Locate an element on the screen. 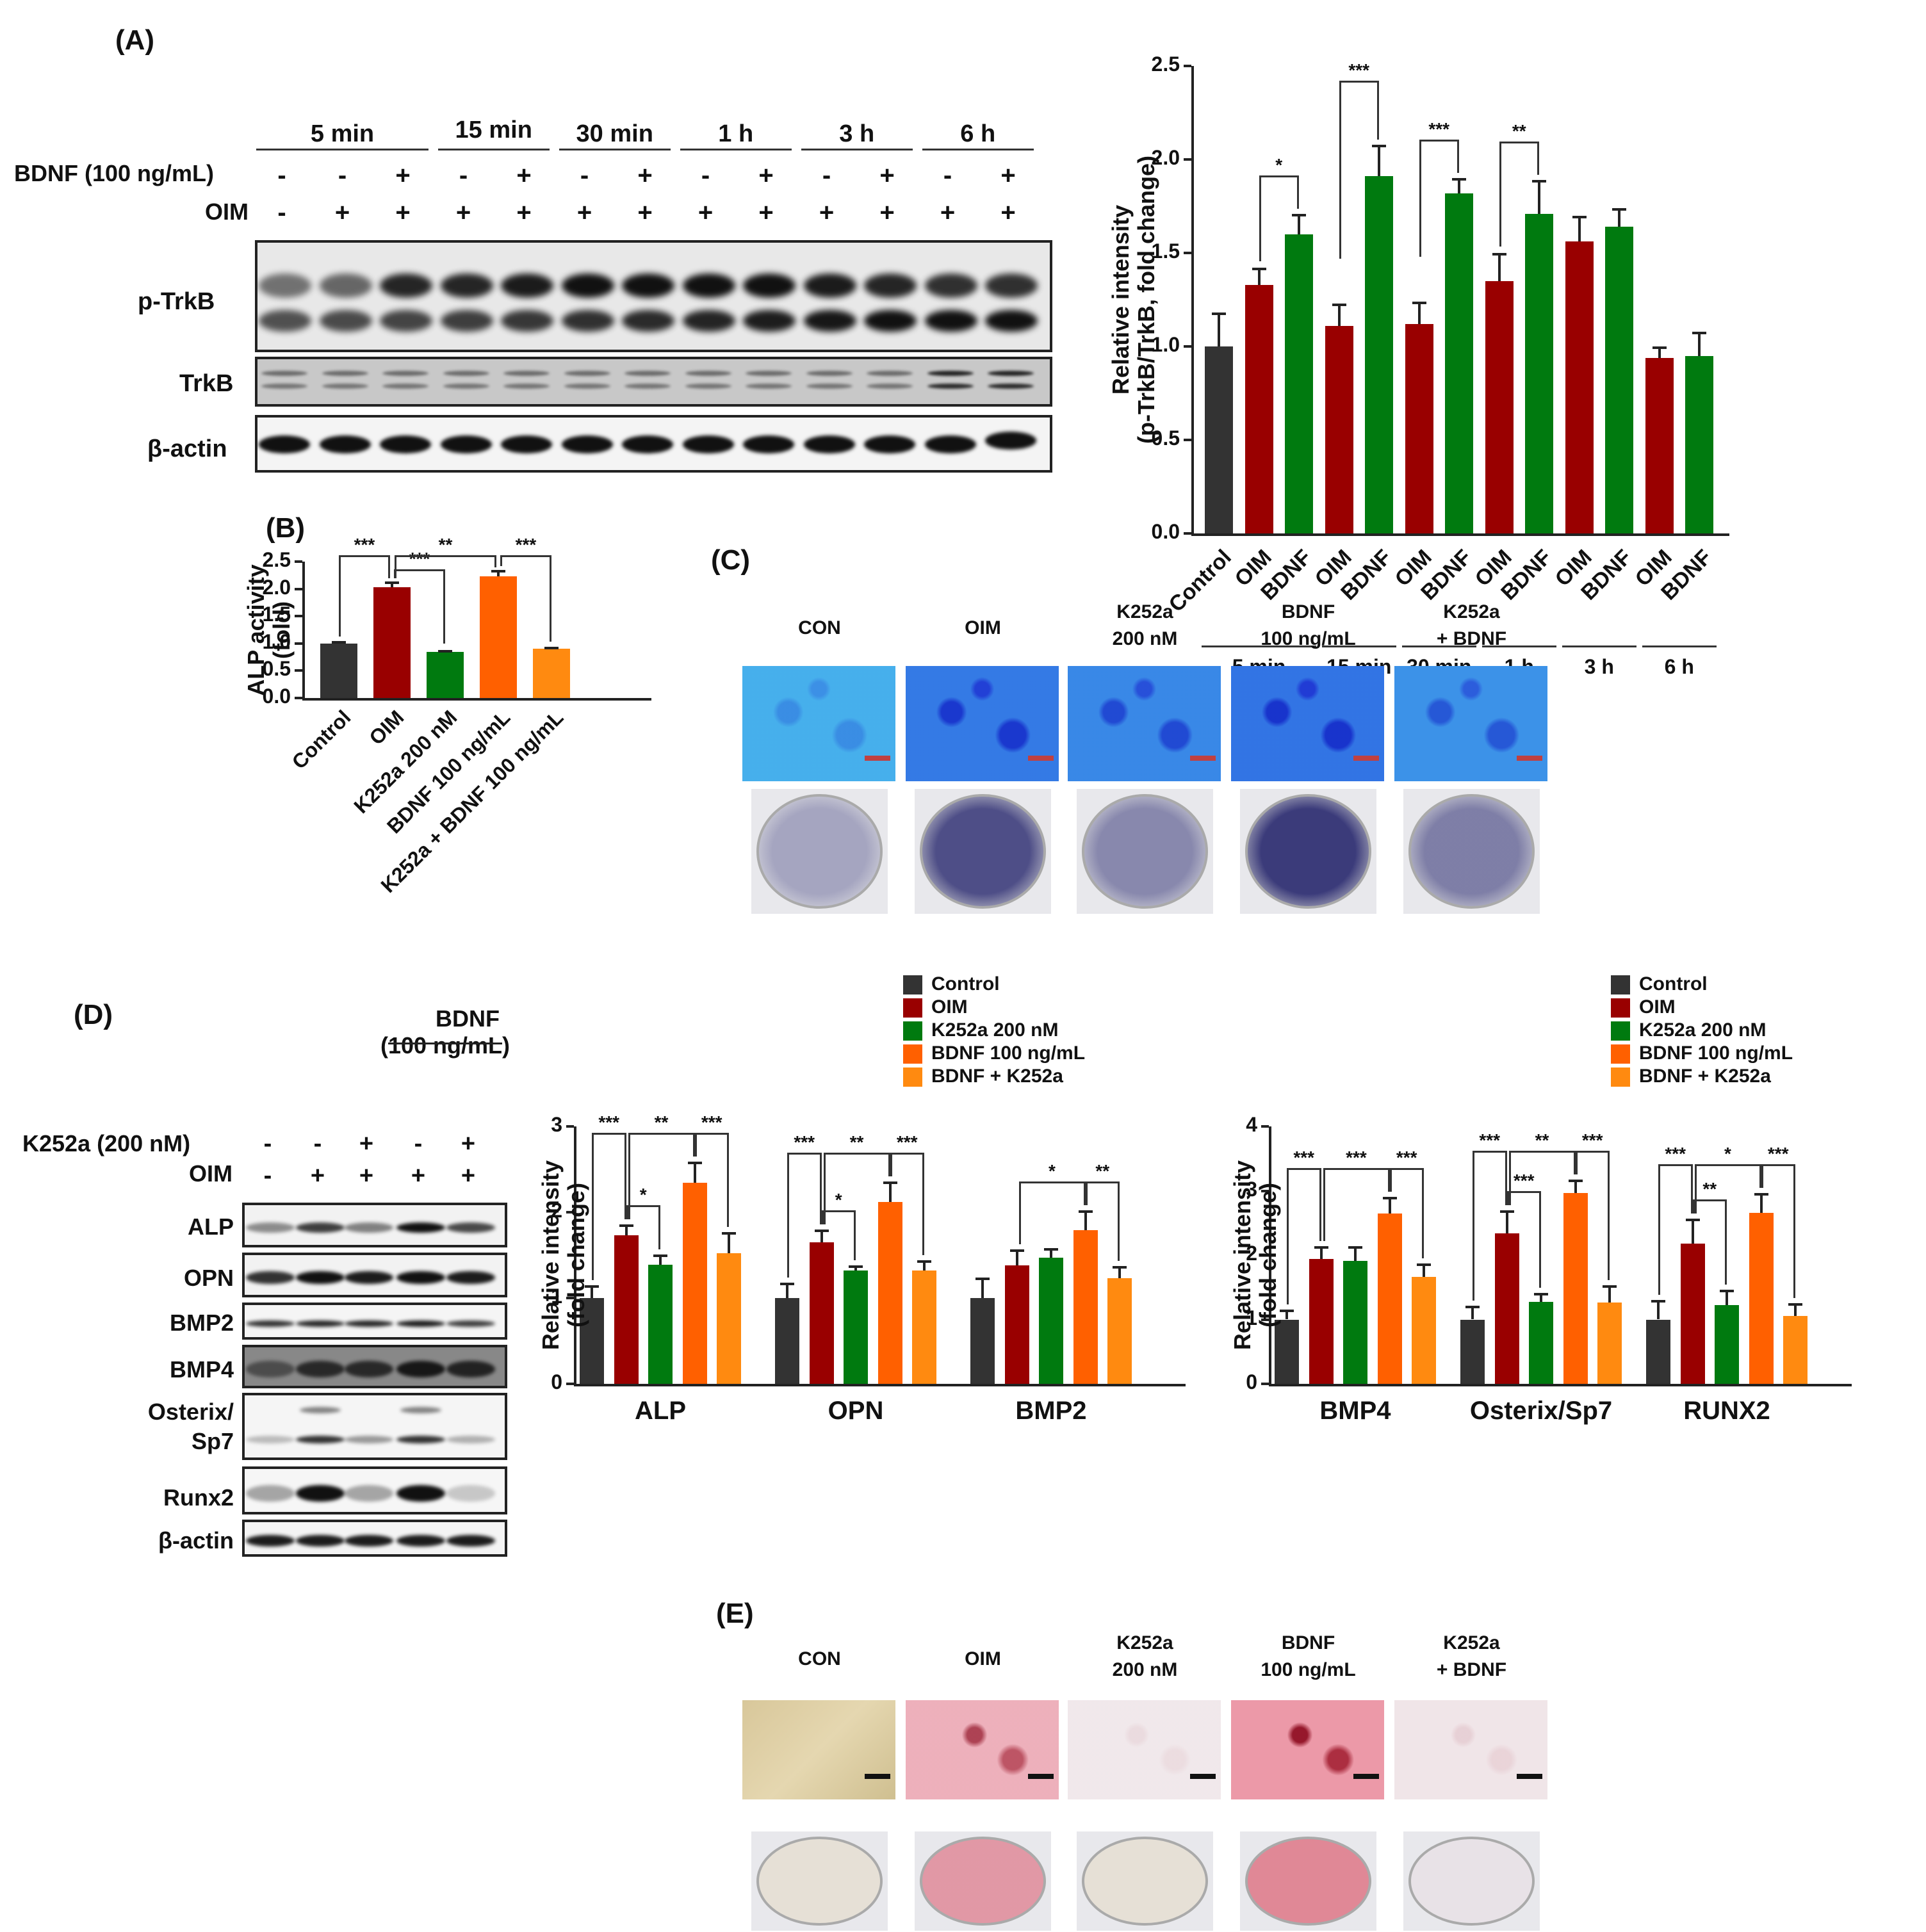  column-label-line1: BDNF is located at coordinates (1308, 611).